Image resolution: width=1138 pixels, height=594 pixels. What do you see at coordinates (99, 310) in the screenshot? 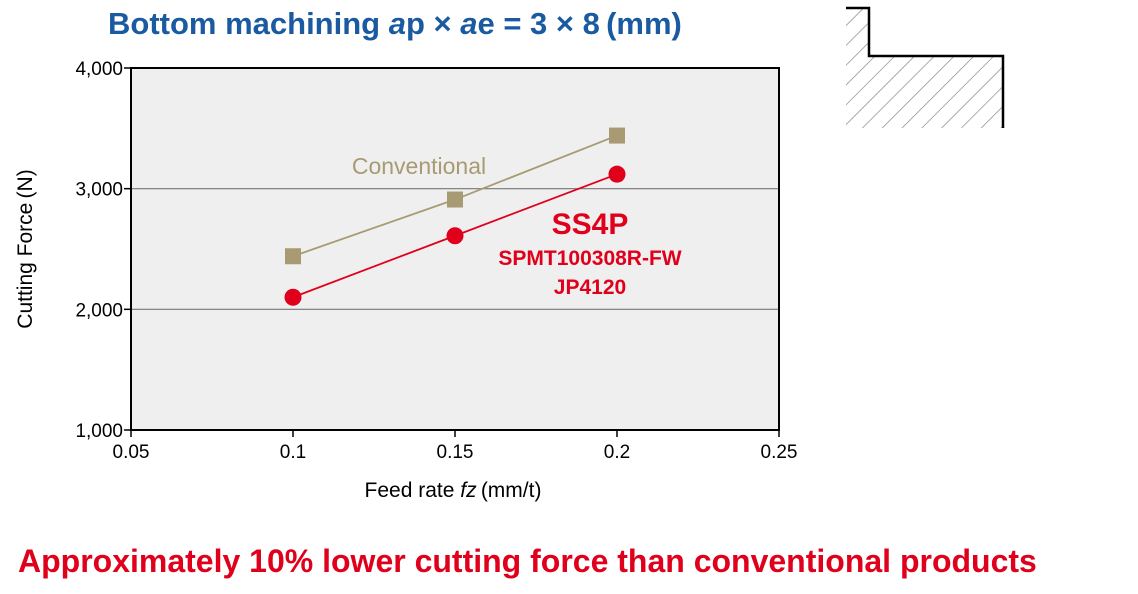
I see `y-tick-label: 2,000` at bounding box center [99, 310].